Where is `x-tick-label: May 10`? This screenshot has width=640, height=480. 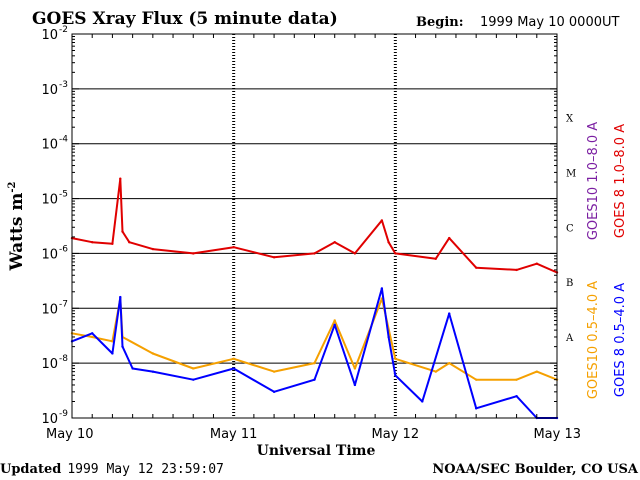
x-tick-label: May 10 is located at coordinates (70, 434).